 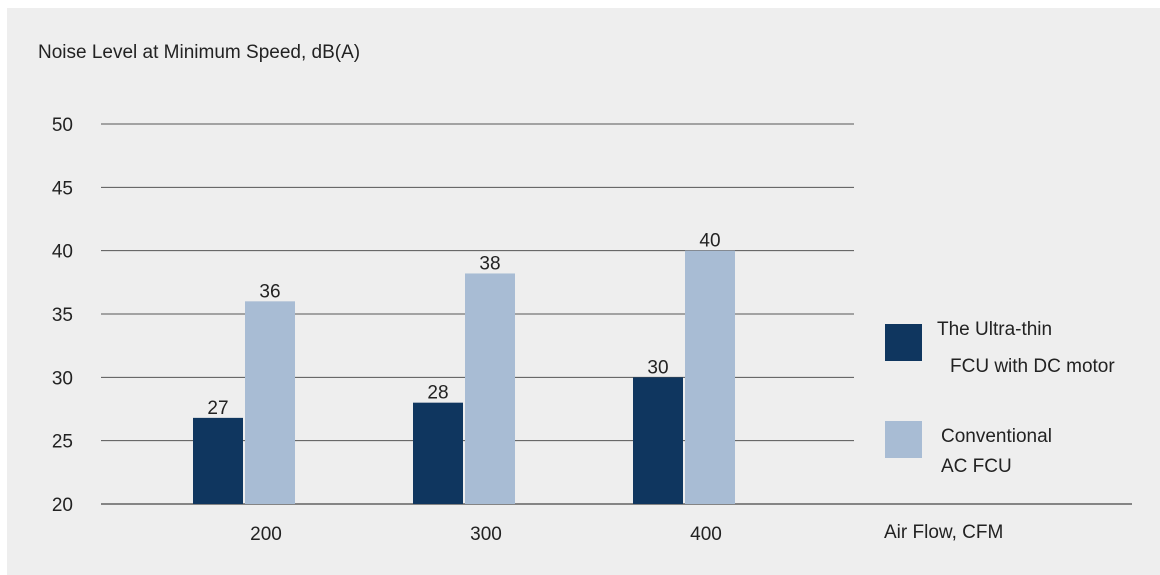 What do you see at coordinates (489, 263) in the screenshot?
I see `data-label-series2-300: 38` at bounding box center [489, 263].